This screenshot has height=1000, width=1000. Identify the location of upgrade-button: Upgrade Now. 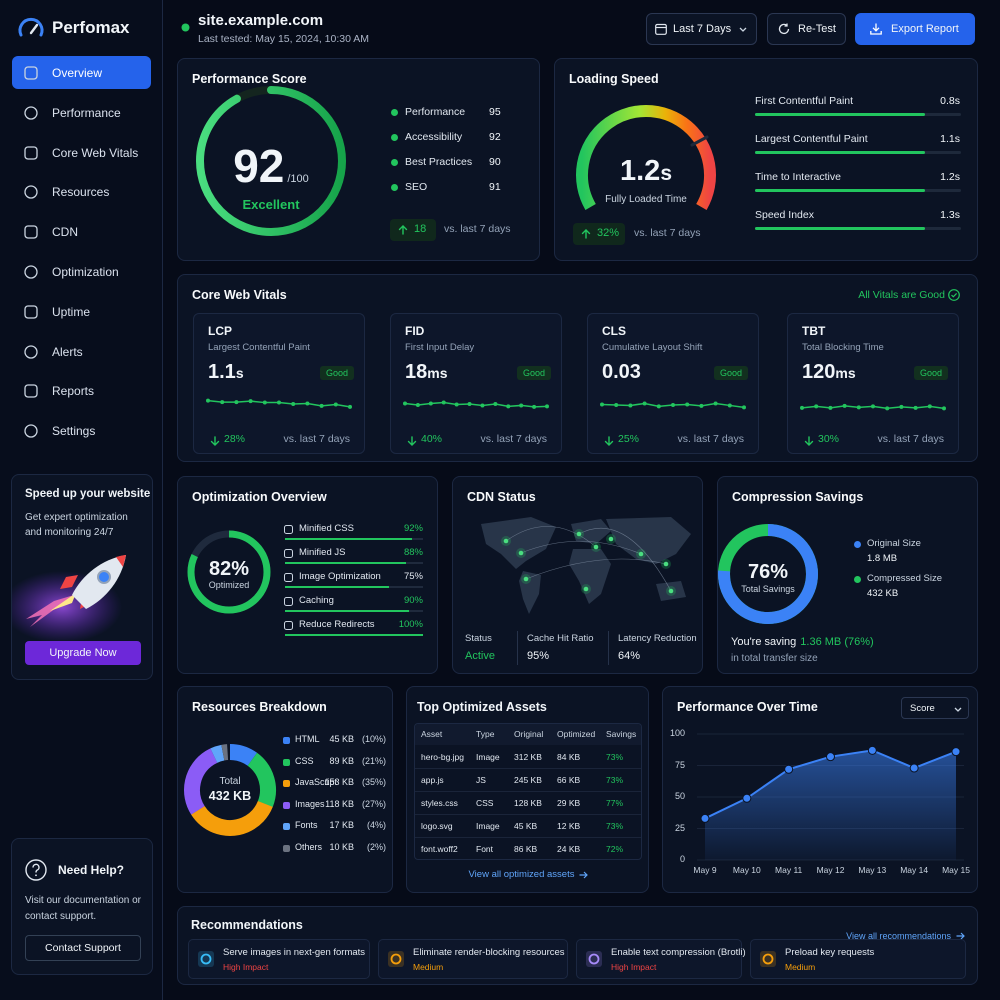
(83, 653).